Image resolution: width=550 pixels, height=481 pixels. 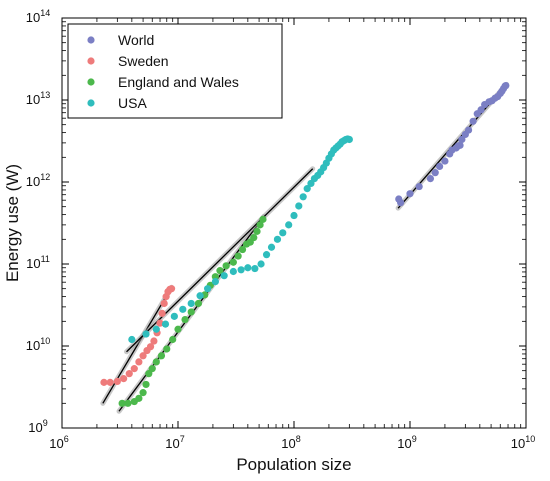 What do you see at coordinates (178, 82) in the screenshot?
I see `legend-label: England and Wales` at bounding box center [178, 82].